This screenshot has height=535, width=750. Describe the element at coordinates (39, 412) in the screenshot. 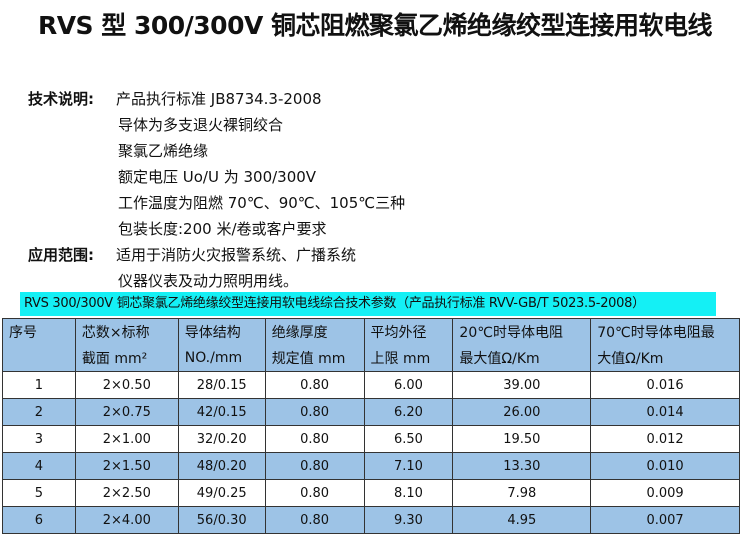

I see `table-cell: 2` at that location.